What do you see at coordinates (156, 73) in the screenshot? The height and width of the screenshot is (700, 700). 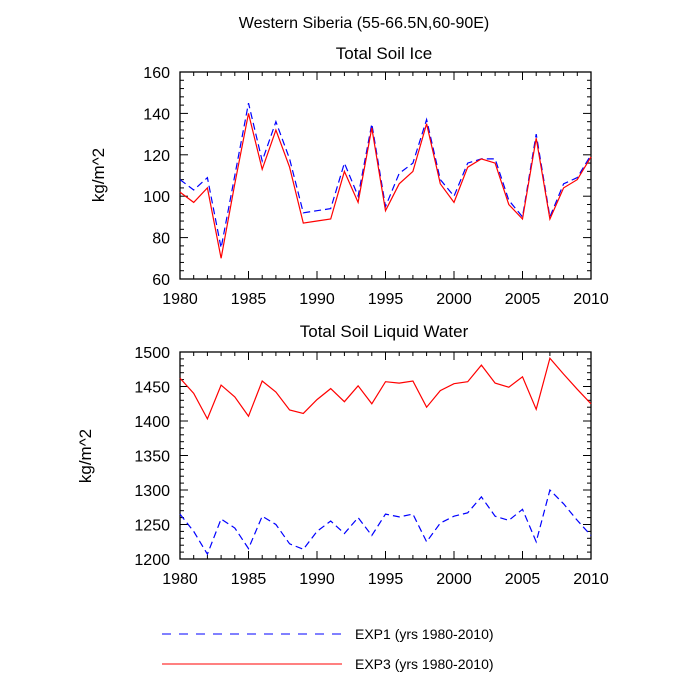 I see `y-tick-label: 160` at bounding box center [156, 73].